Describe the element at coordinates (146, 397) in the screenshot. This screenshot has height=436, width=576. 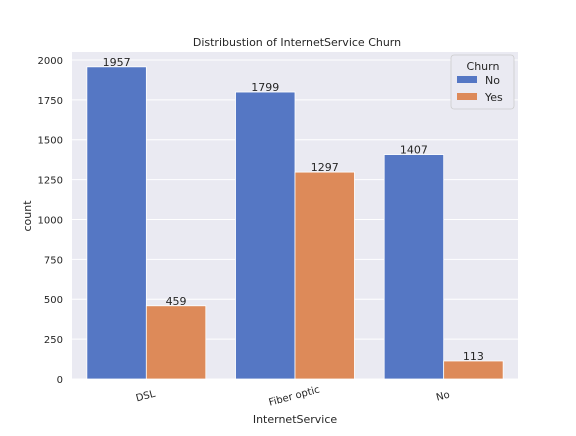
I see `x-tick-label: DSL` at that location.